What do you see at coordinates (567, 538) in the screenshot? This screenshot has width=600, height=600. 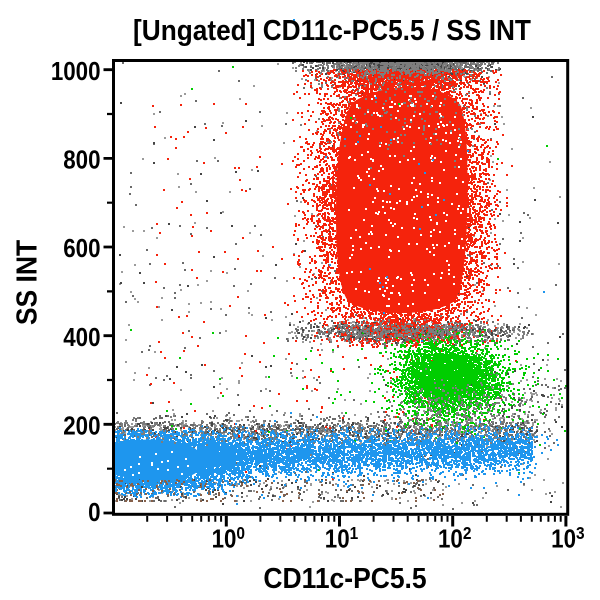 I see `svg-text: 10³` at bounding box center [567, 538].